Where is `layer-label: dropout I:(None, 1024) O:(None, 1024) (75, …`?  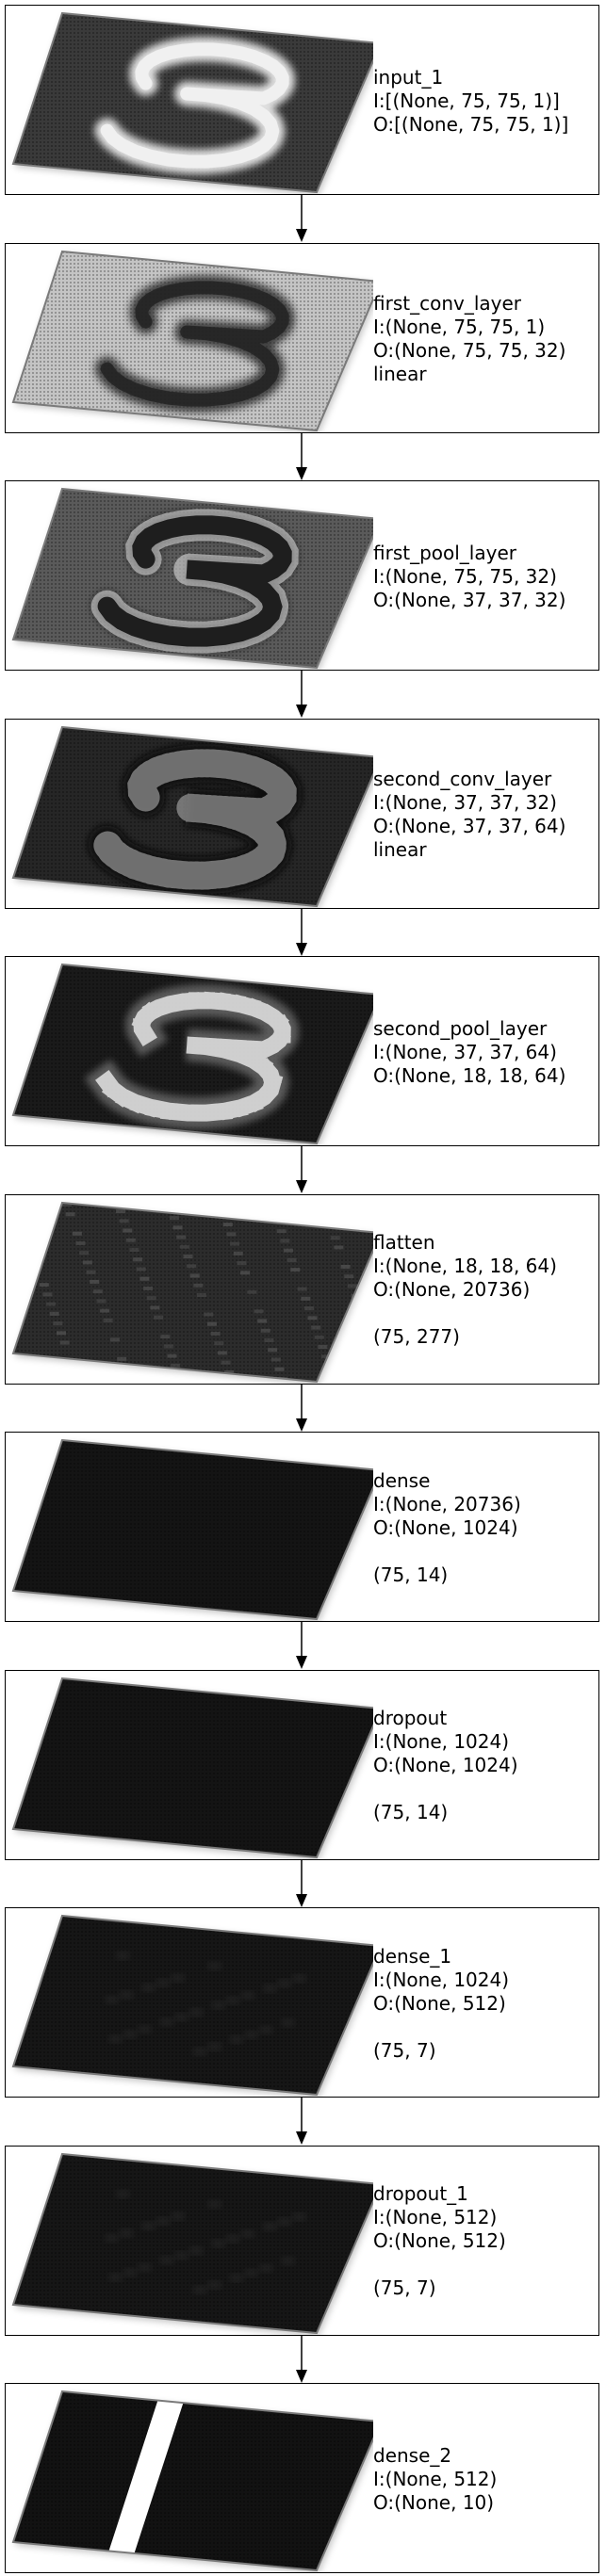 layer-label: dropout I:(None, 1024) O:(None, 1024) (75, … is located at coordinates (445, 1765).